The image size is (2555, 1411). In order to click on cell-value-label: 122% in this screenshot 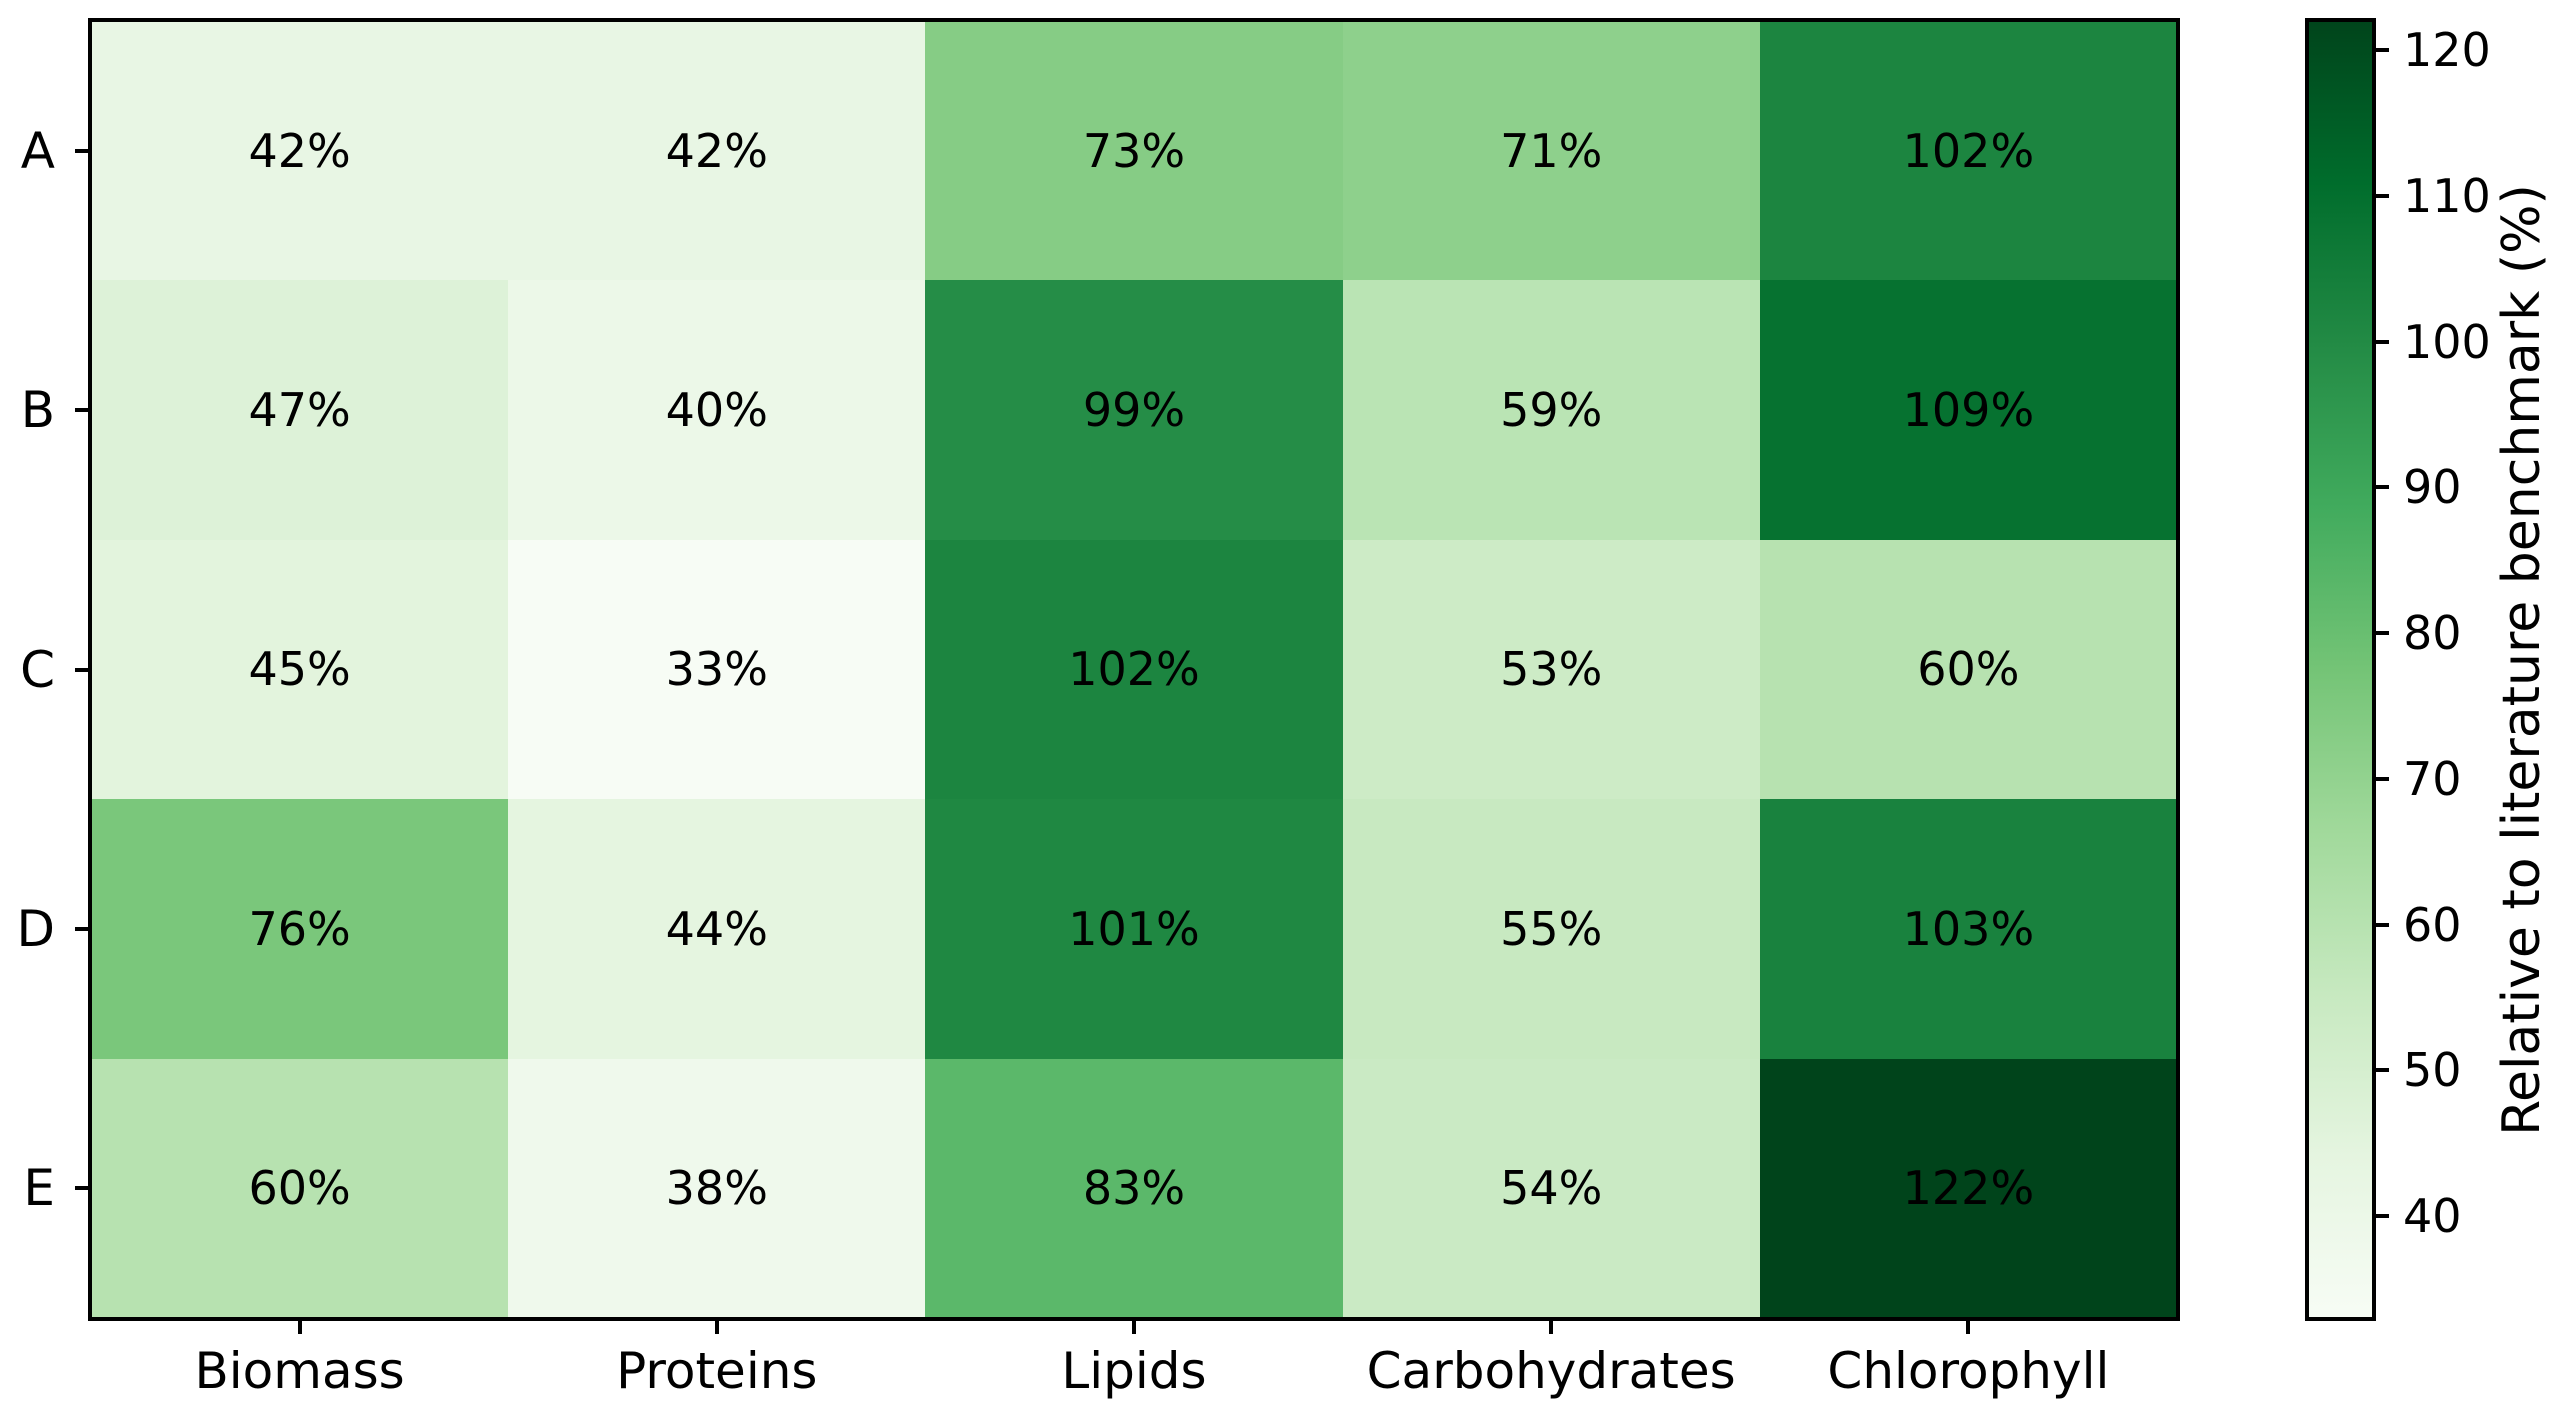, I will do `click(1968, 1188)`.